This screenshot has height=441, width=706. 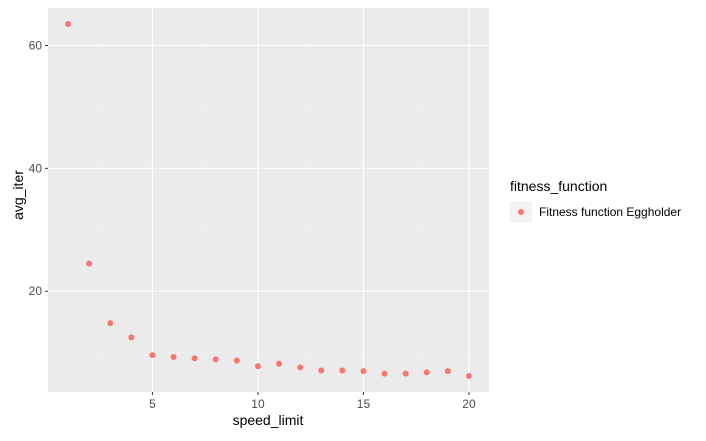 What do you see at coordinates (268, 420) in the screenshot?
I see `x-axis-title: speed_limit` at bounding box center [268, 420].